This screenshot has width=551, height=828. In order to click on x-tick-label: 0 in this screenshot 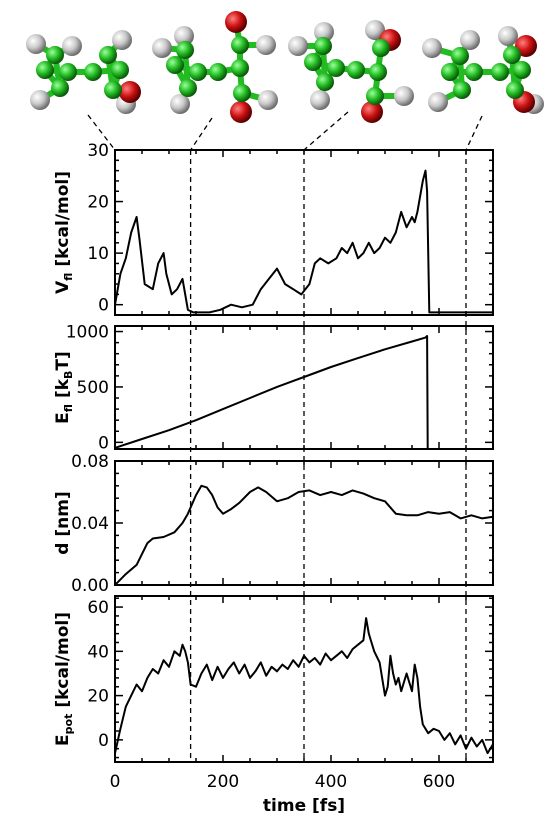, I will do `click(115, 782)`.